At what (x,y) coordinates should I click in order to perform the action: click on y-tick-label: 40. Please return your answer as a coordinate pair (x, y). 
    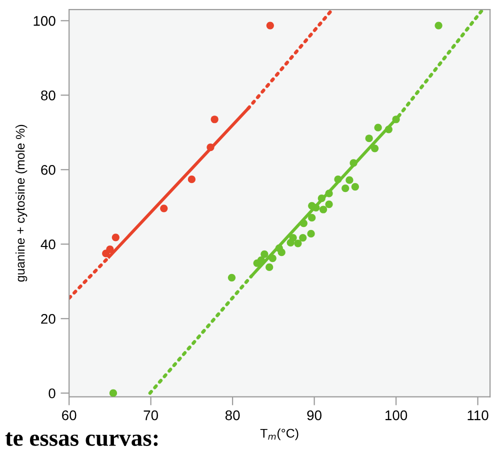
    Looking at the image, I should click on (48, 244).